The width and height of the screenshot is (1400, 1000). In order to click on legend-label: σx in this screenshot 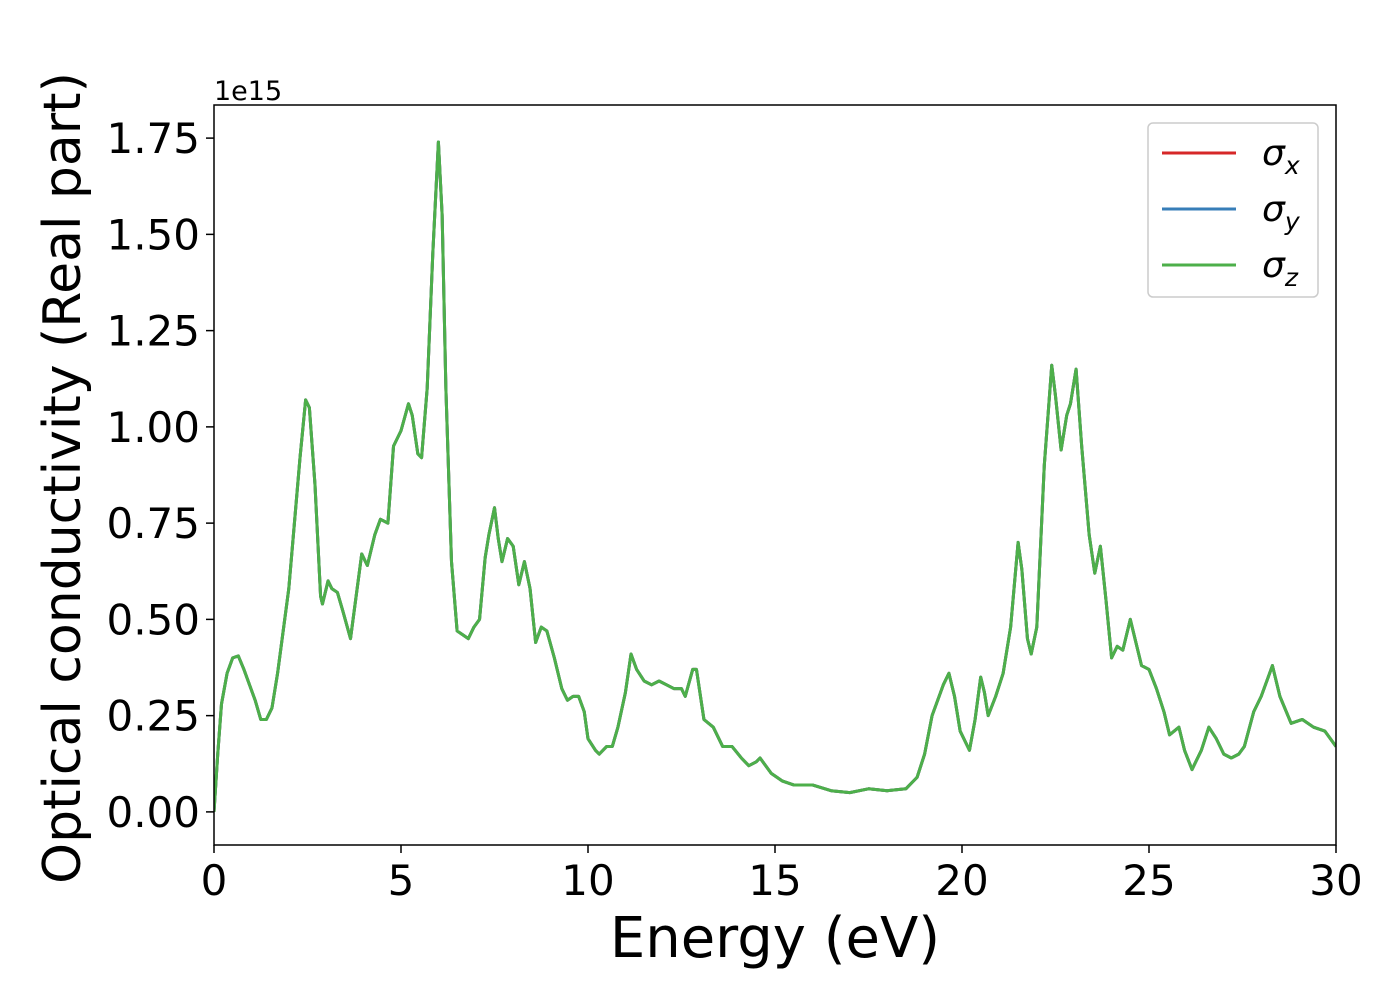, I will do `click(1281, 156)`.